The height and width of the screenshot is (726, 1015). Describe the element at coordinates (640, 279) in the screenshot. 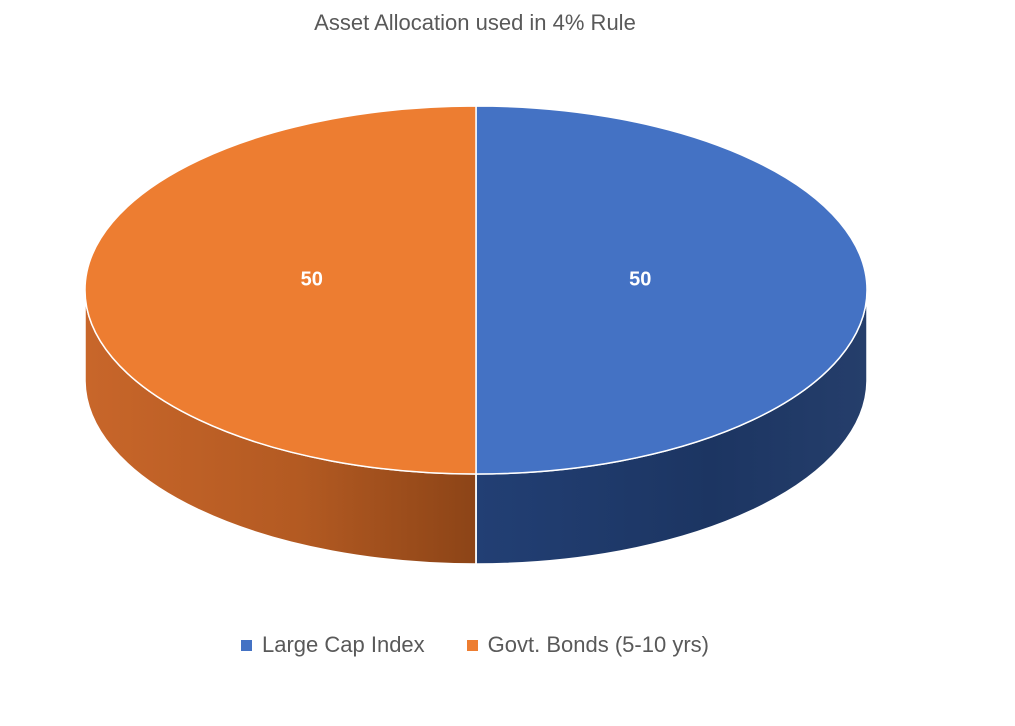

I see `data-label-large-cap-index: 50` at that location.